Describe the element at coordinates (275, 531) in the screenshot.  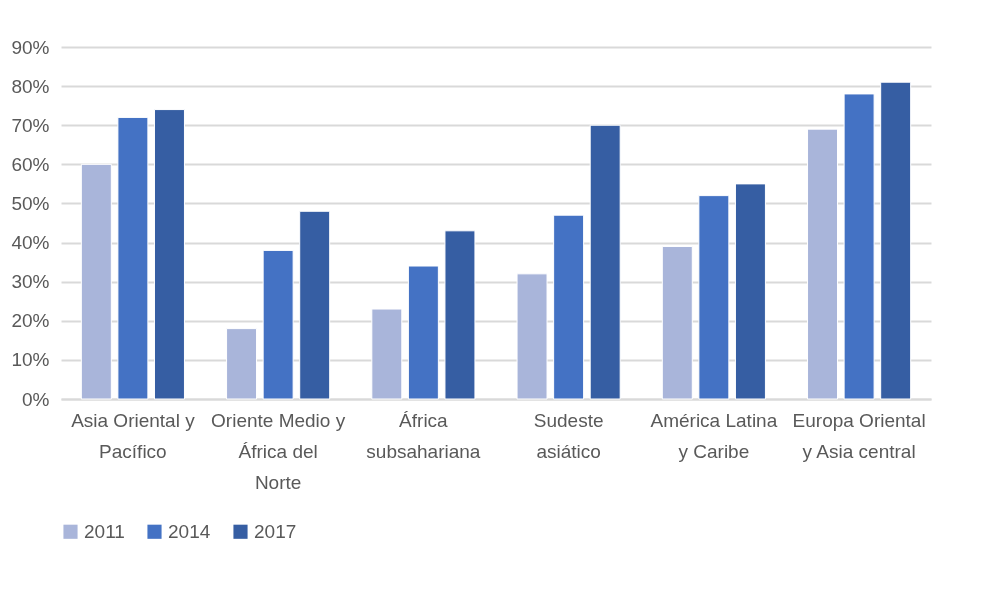
I see `legend-label: 2017` at that location.